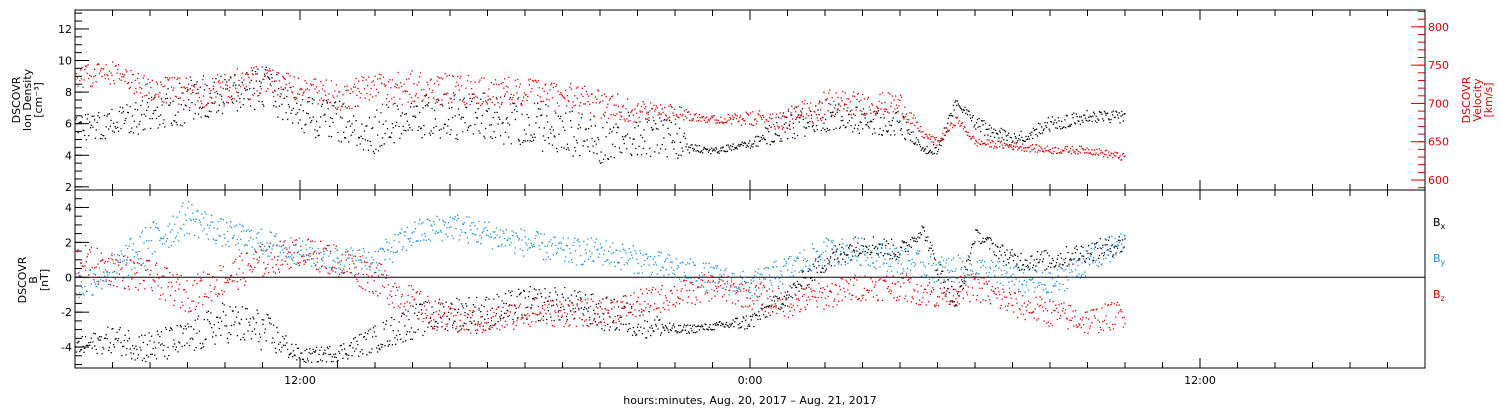 This screenshot has height=410, width=1500. I want to click on bottom-left-axis-title-line: B, so click(33, 280).